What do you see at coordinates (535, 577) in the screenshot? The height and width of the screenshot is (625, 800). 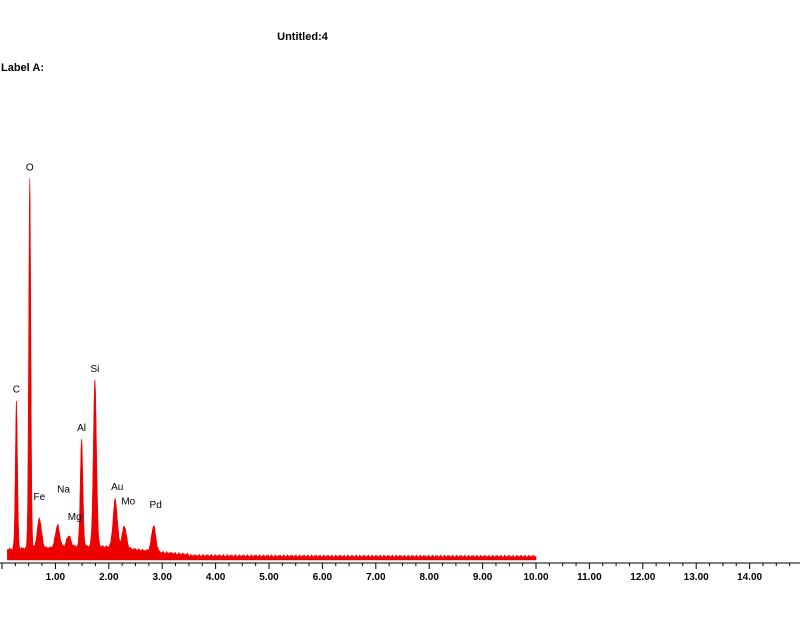 I see `x-tick-label: 10.00` at bounding box center [535, 577].